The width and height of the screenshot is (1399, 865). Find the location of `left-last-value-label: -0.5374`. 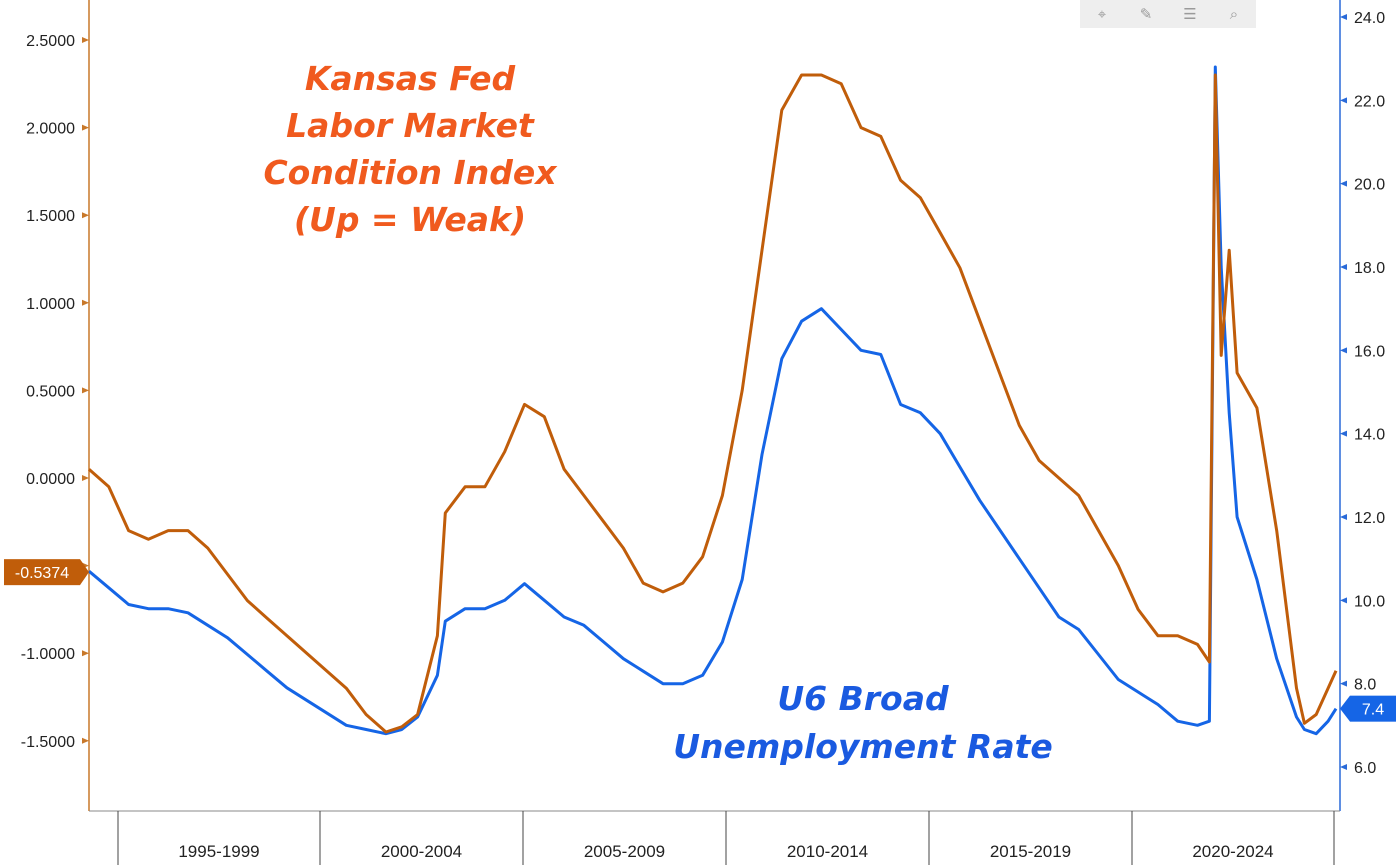

left-last-value-label: -0.5374 is located at coordinates (42, 573).